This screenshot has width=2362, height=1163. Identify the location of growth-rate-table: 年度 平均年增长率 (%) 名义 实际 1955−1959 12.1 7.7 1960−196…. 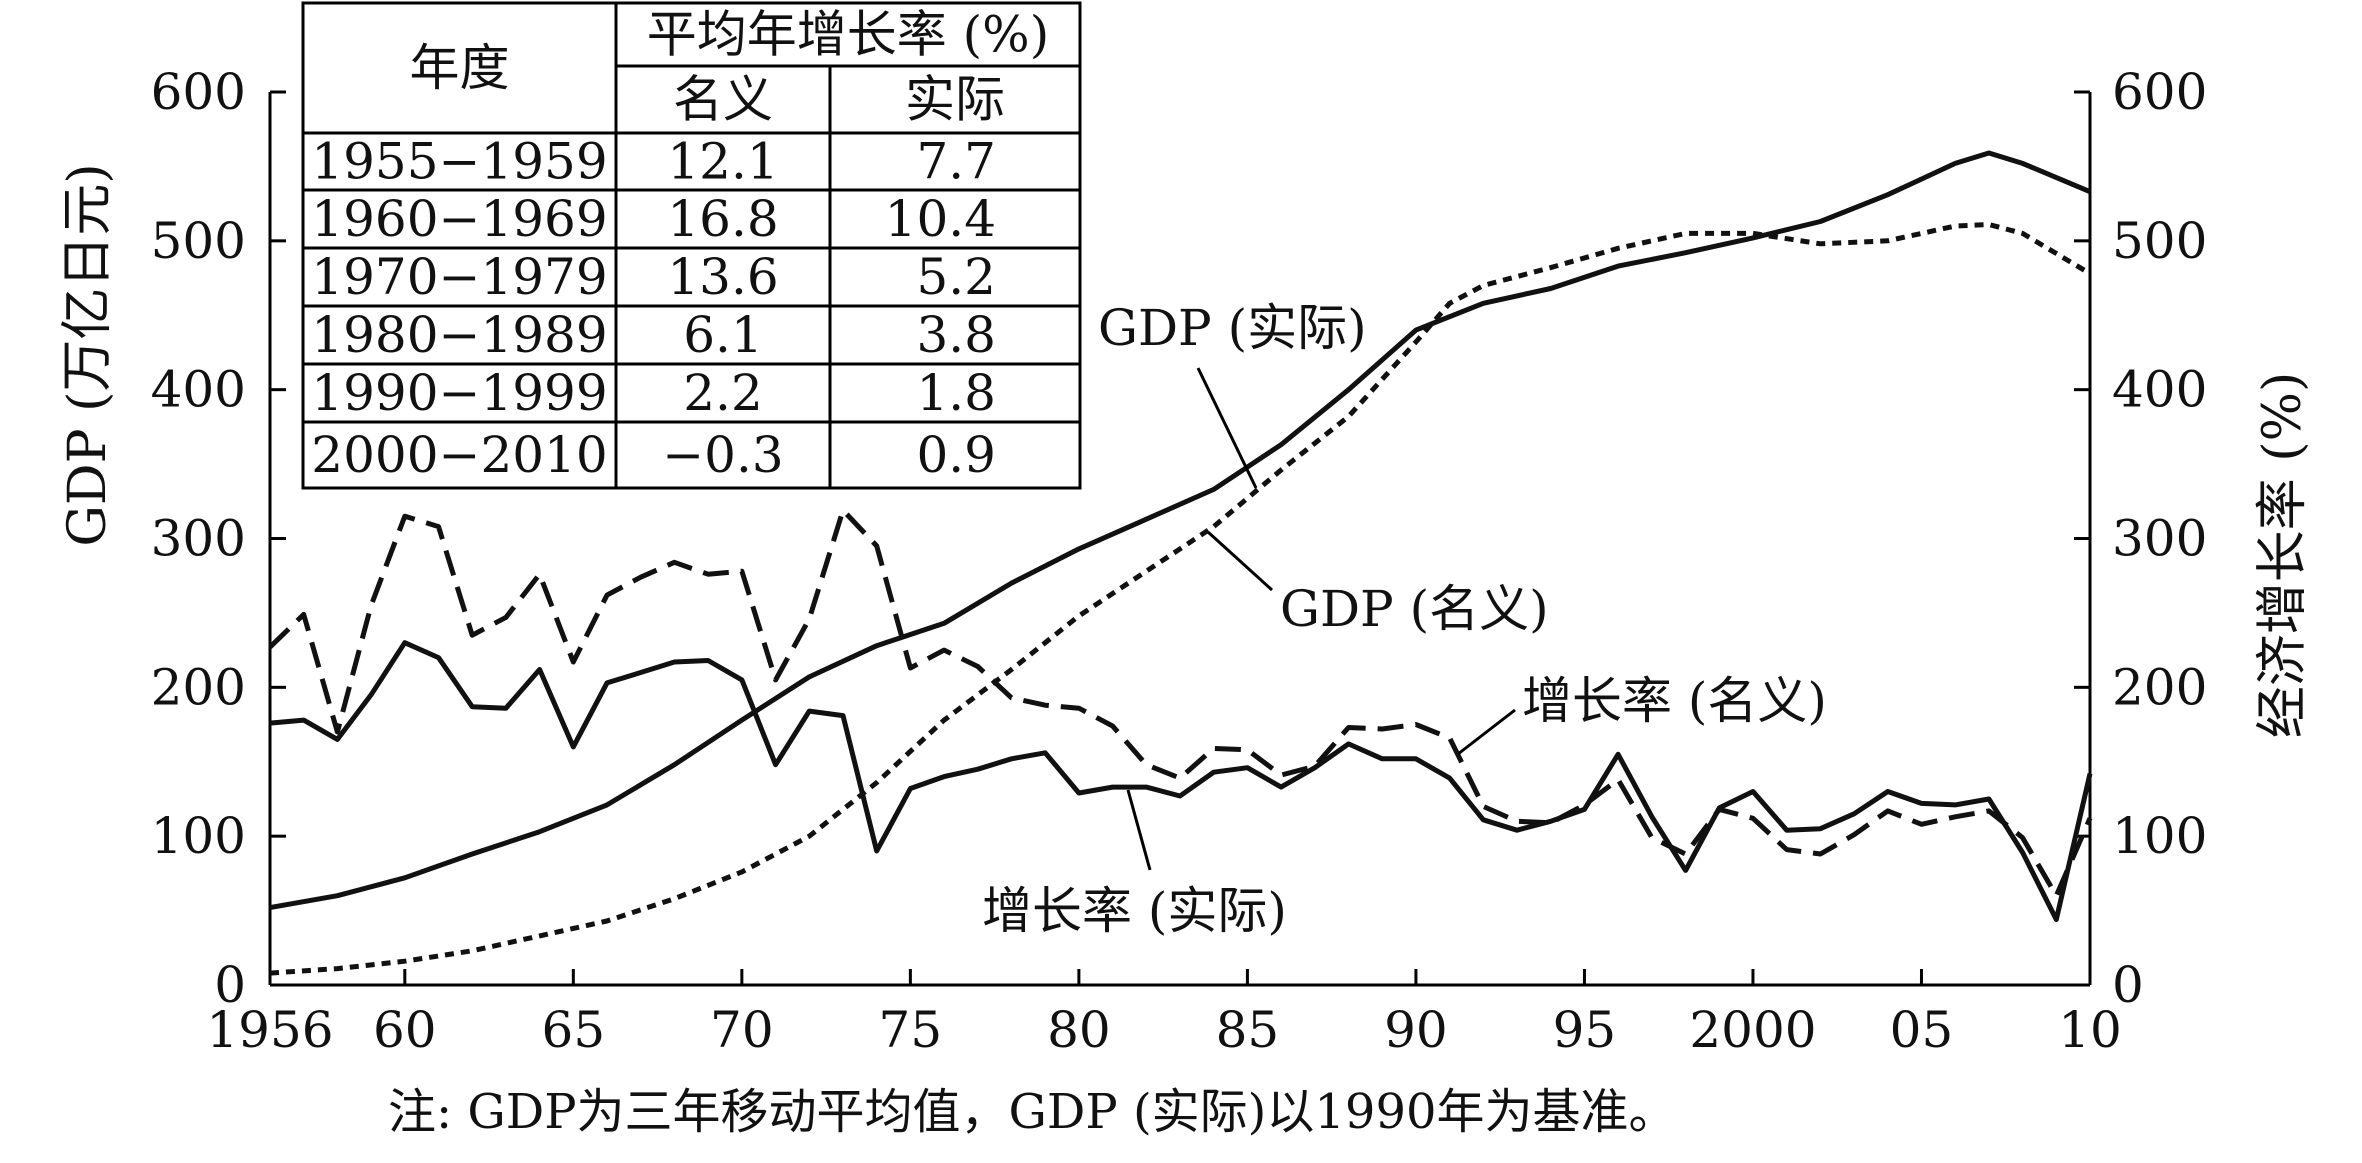
(691, 245).